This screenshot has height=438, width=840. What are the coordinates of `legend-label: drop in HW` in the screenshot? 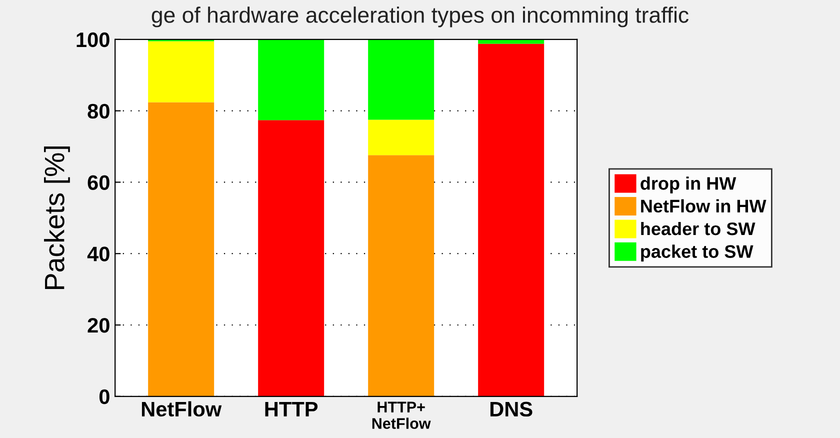 It's located at (688, 185).